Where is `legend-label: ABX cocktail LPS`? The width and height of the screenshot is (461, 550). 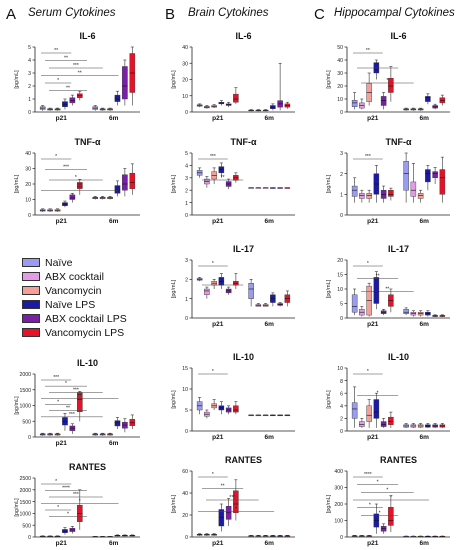 legend-label: ABX cocktail LPS is located at coordinates (86, 318).